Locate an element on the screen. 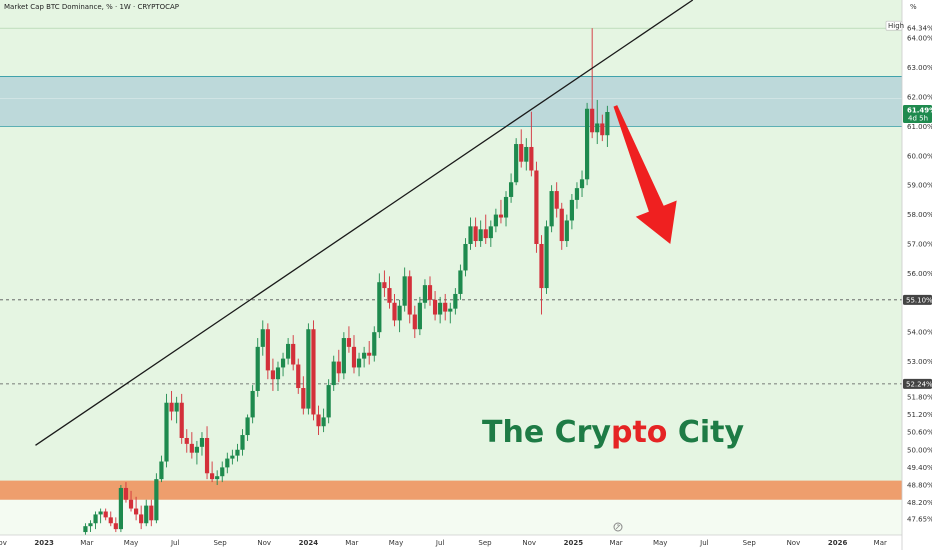 This screenshot has width=932, height=550. time-axis-panel is located at coordinates (451, 542).